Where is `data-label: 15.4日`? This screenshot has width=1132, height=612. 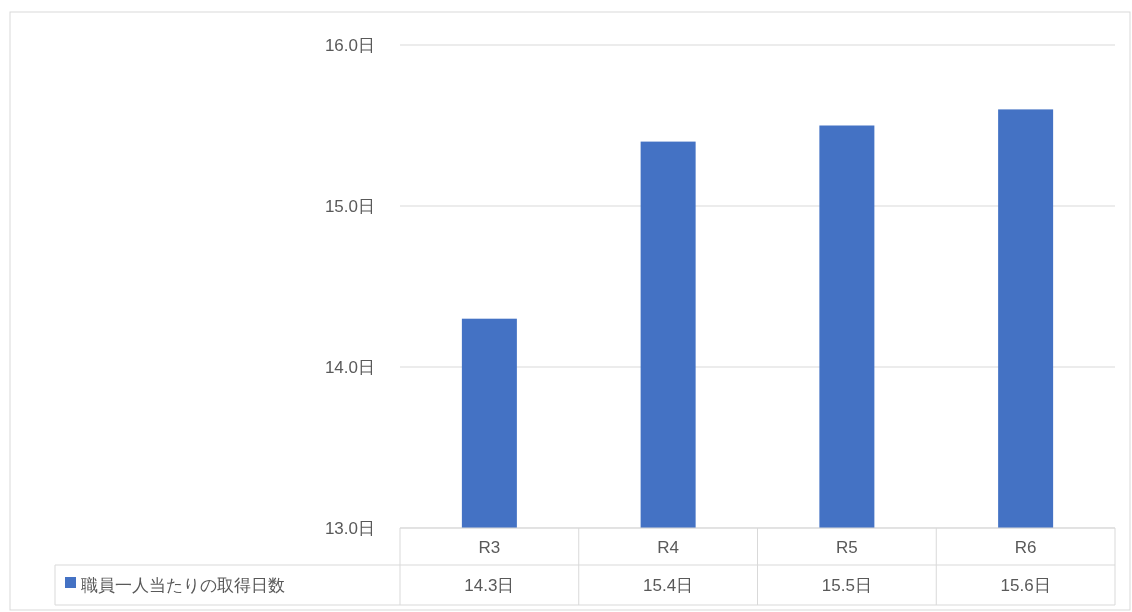
data-label: 15.4日 is located at coordinates (668, 585).